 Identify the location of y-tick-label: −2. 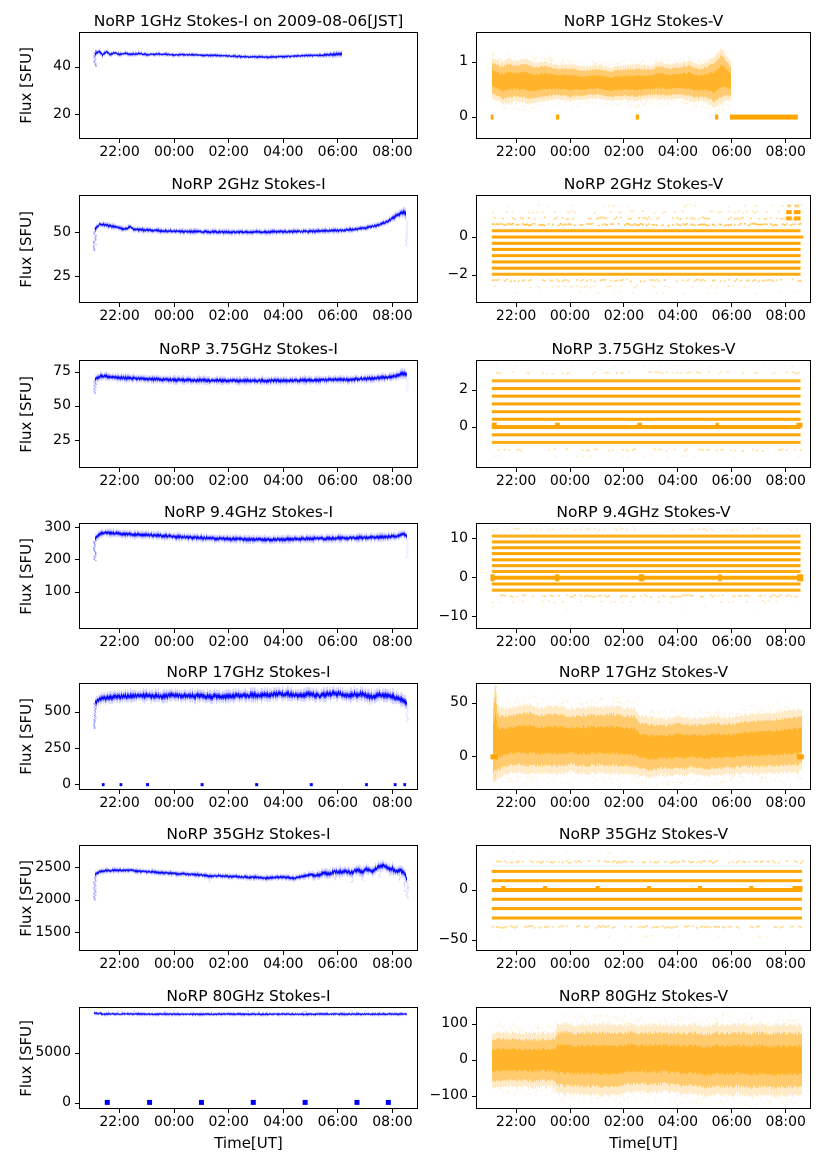
(457, 274).